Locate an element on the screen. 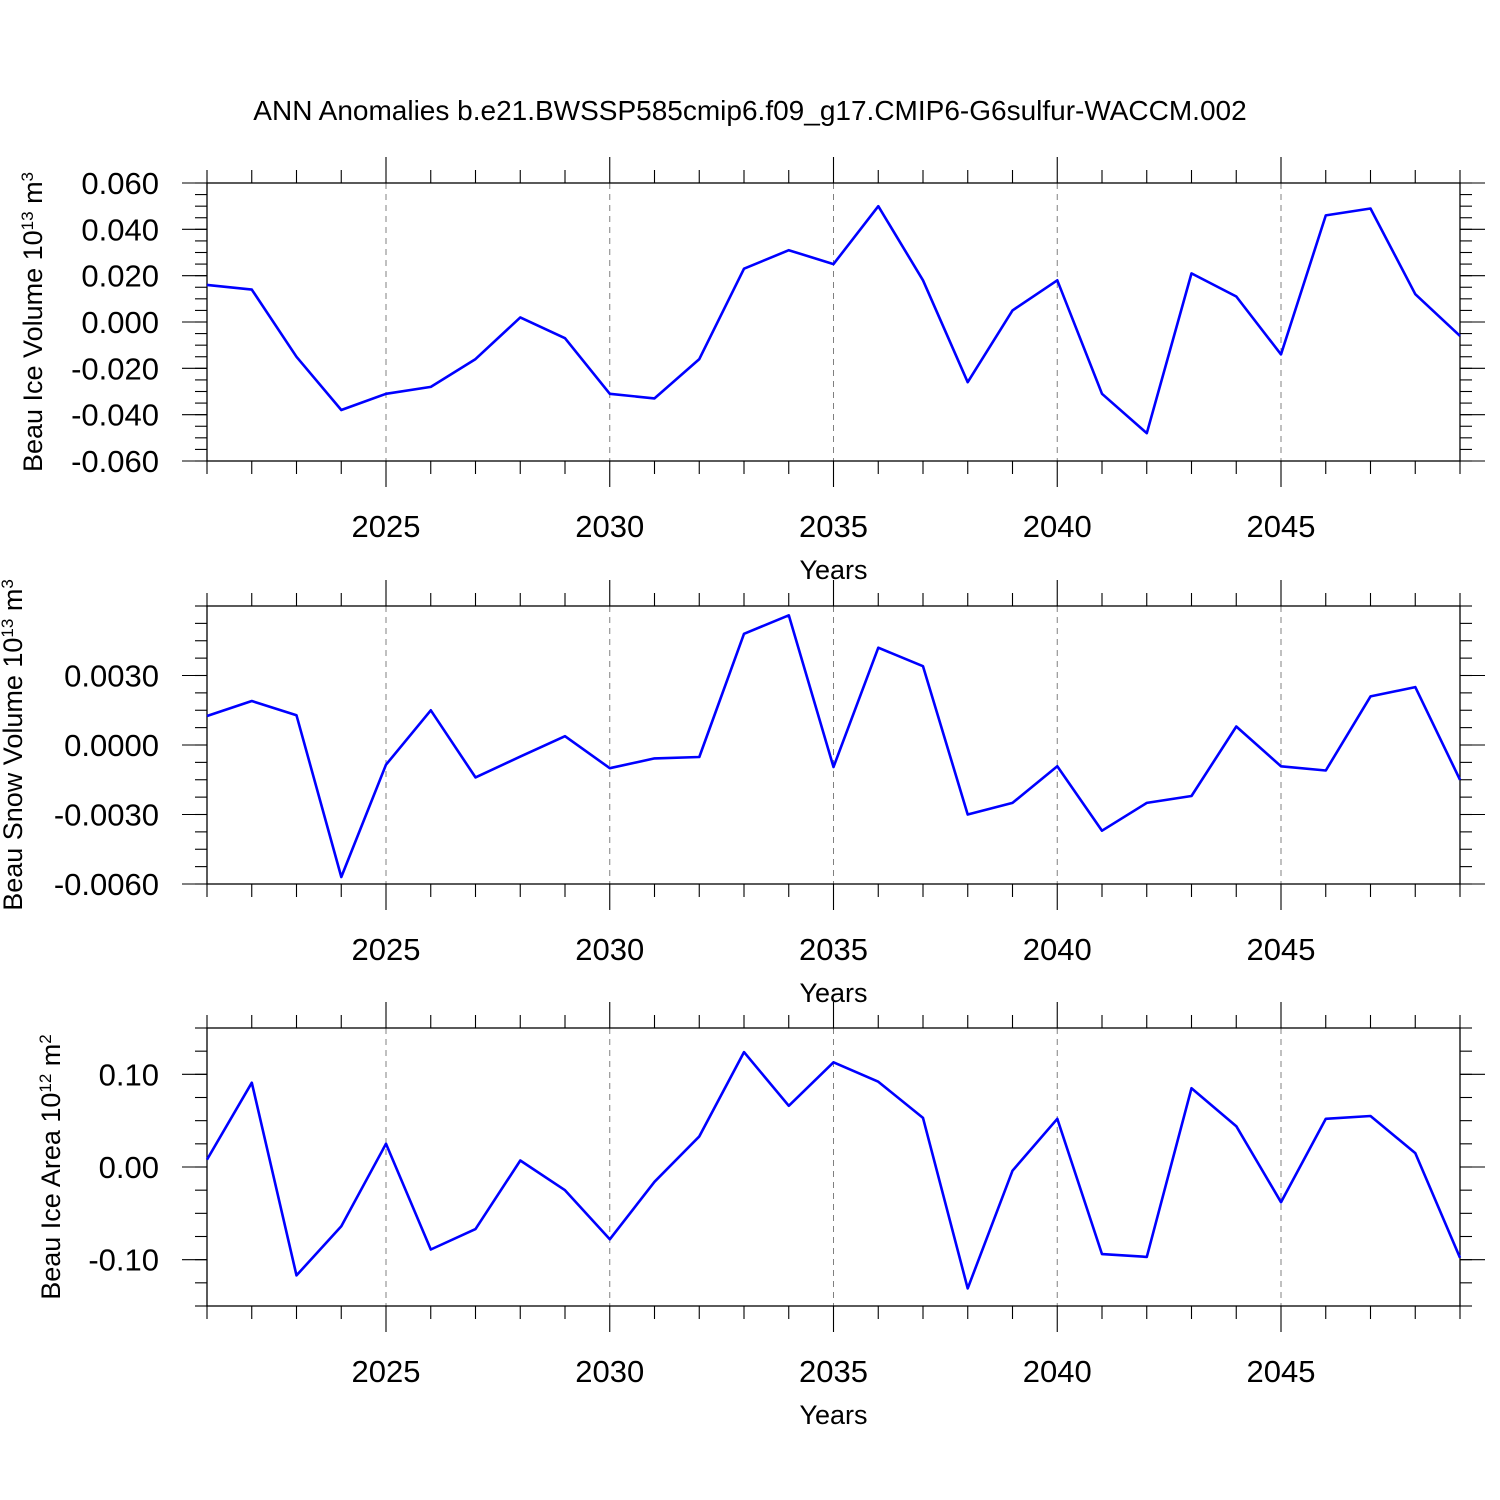 The width and height of the screenshot is (1500, 1500). y-tick-label: 0.00 is located at coordinates (129, 1167).